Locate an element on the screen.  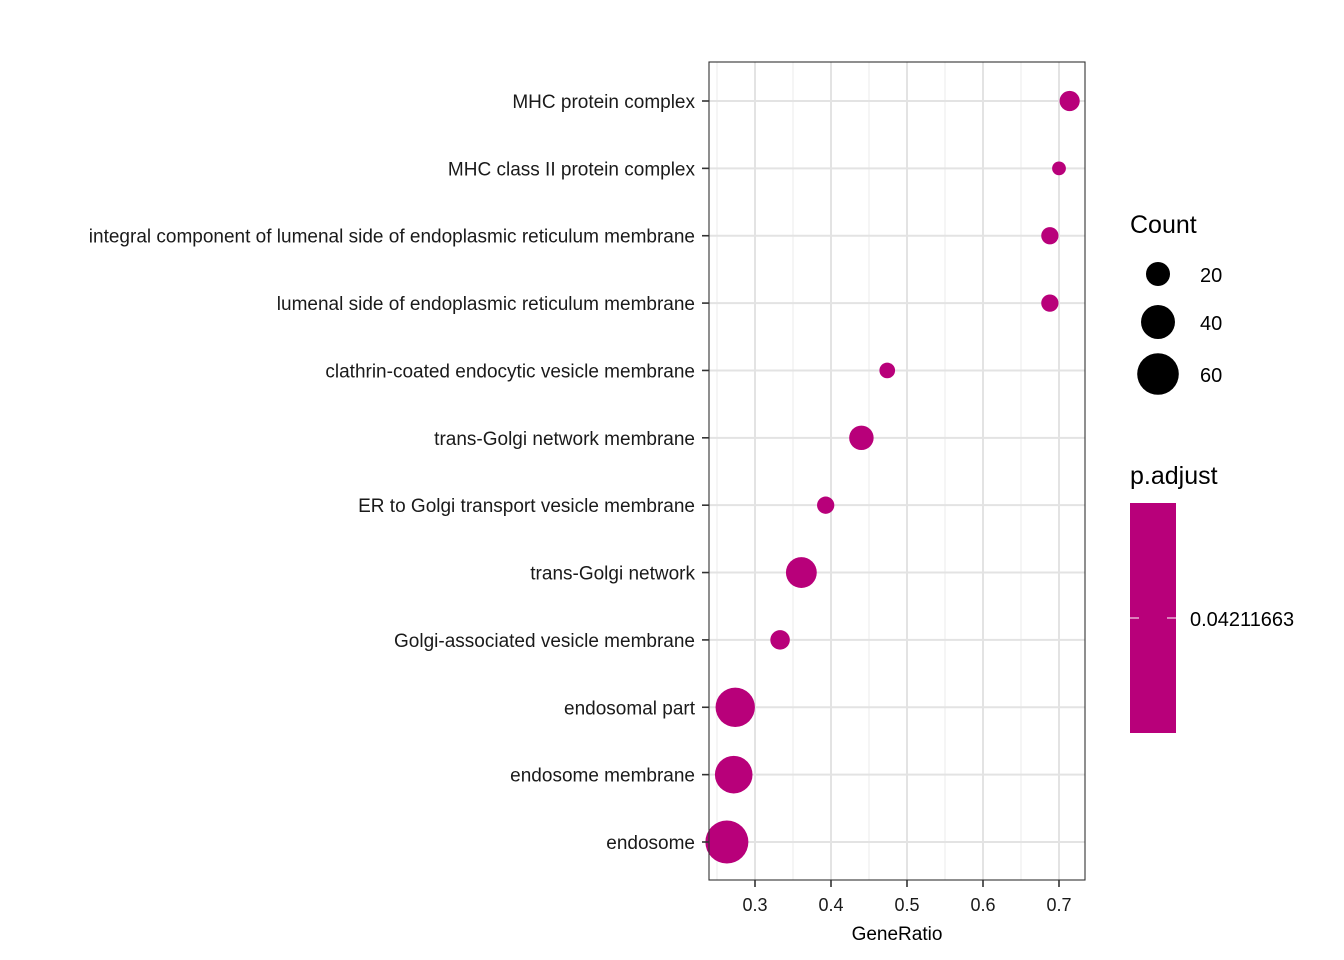
y-tick-label: endosome membrane is located at coordinates (602, 776).